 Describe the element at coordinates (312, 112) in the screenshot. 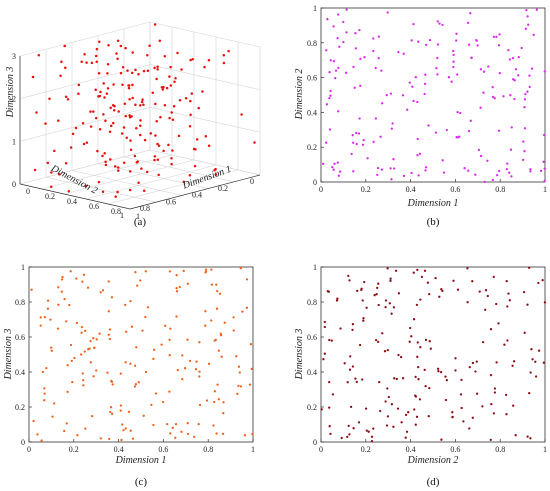

I see `y-tick-label: 0.4` at that location.